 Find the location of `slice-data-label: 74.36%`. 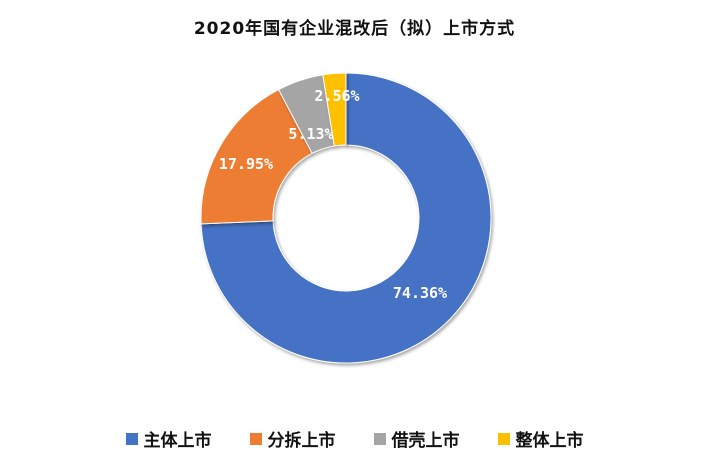

slice-data-label: 74.36% is located at coordinates (420, 293).